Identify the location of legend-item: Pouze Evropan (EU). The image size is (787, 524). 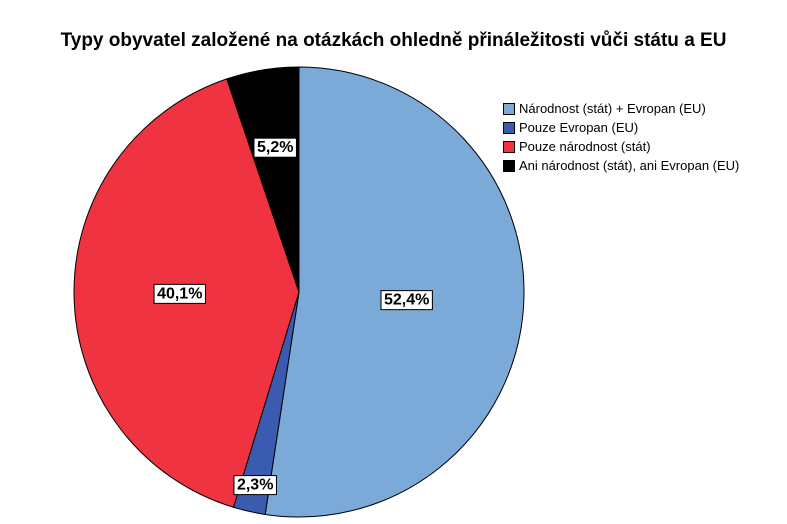
(621, 127).